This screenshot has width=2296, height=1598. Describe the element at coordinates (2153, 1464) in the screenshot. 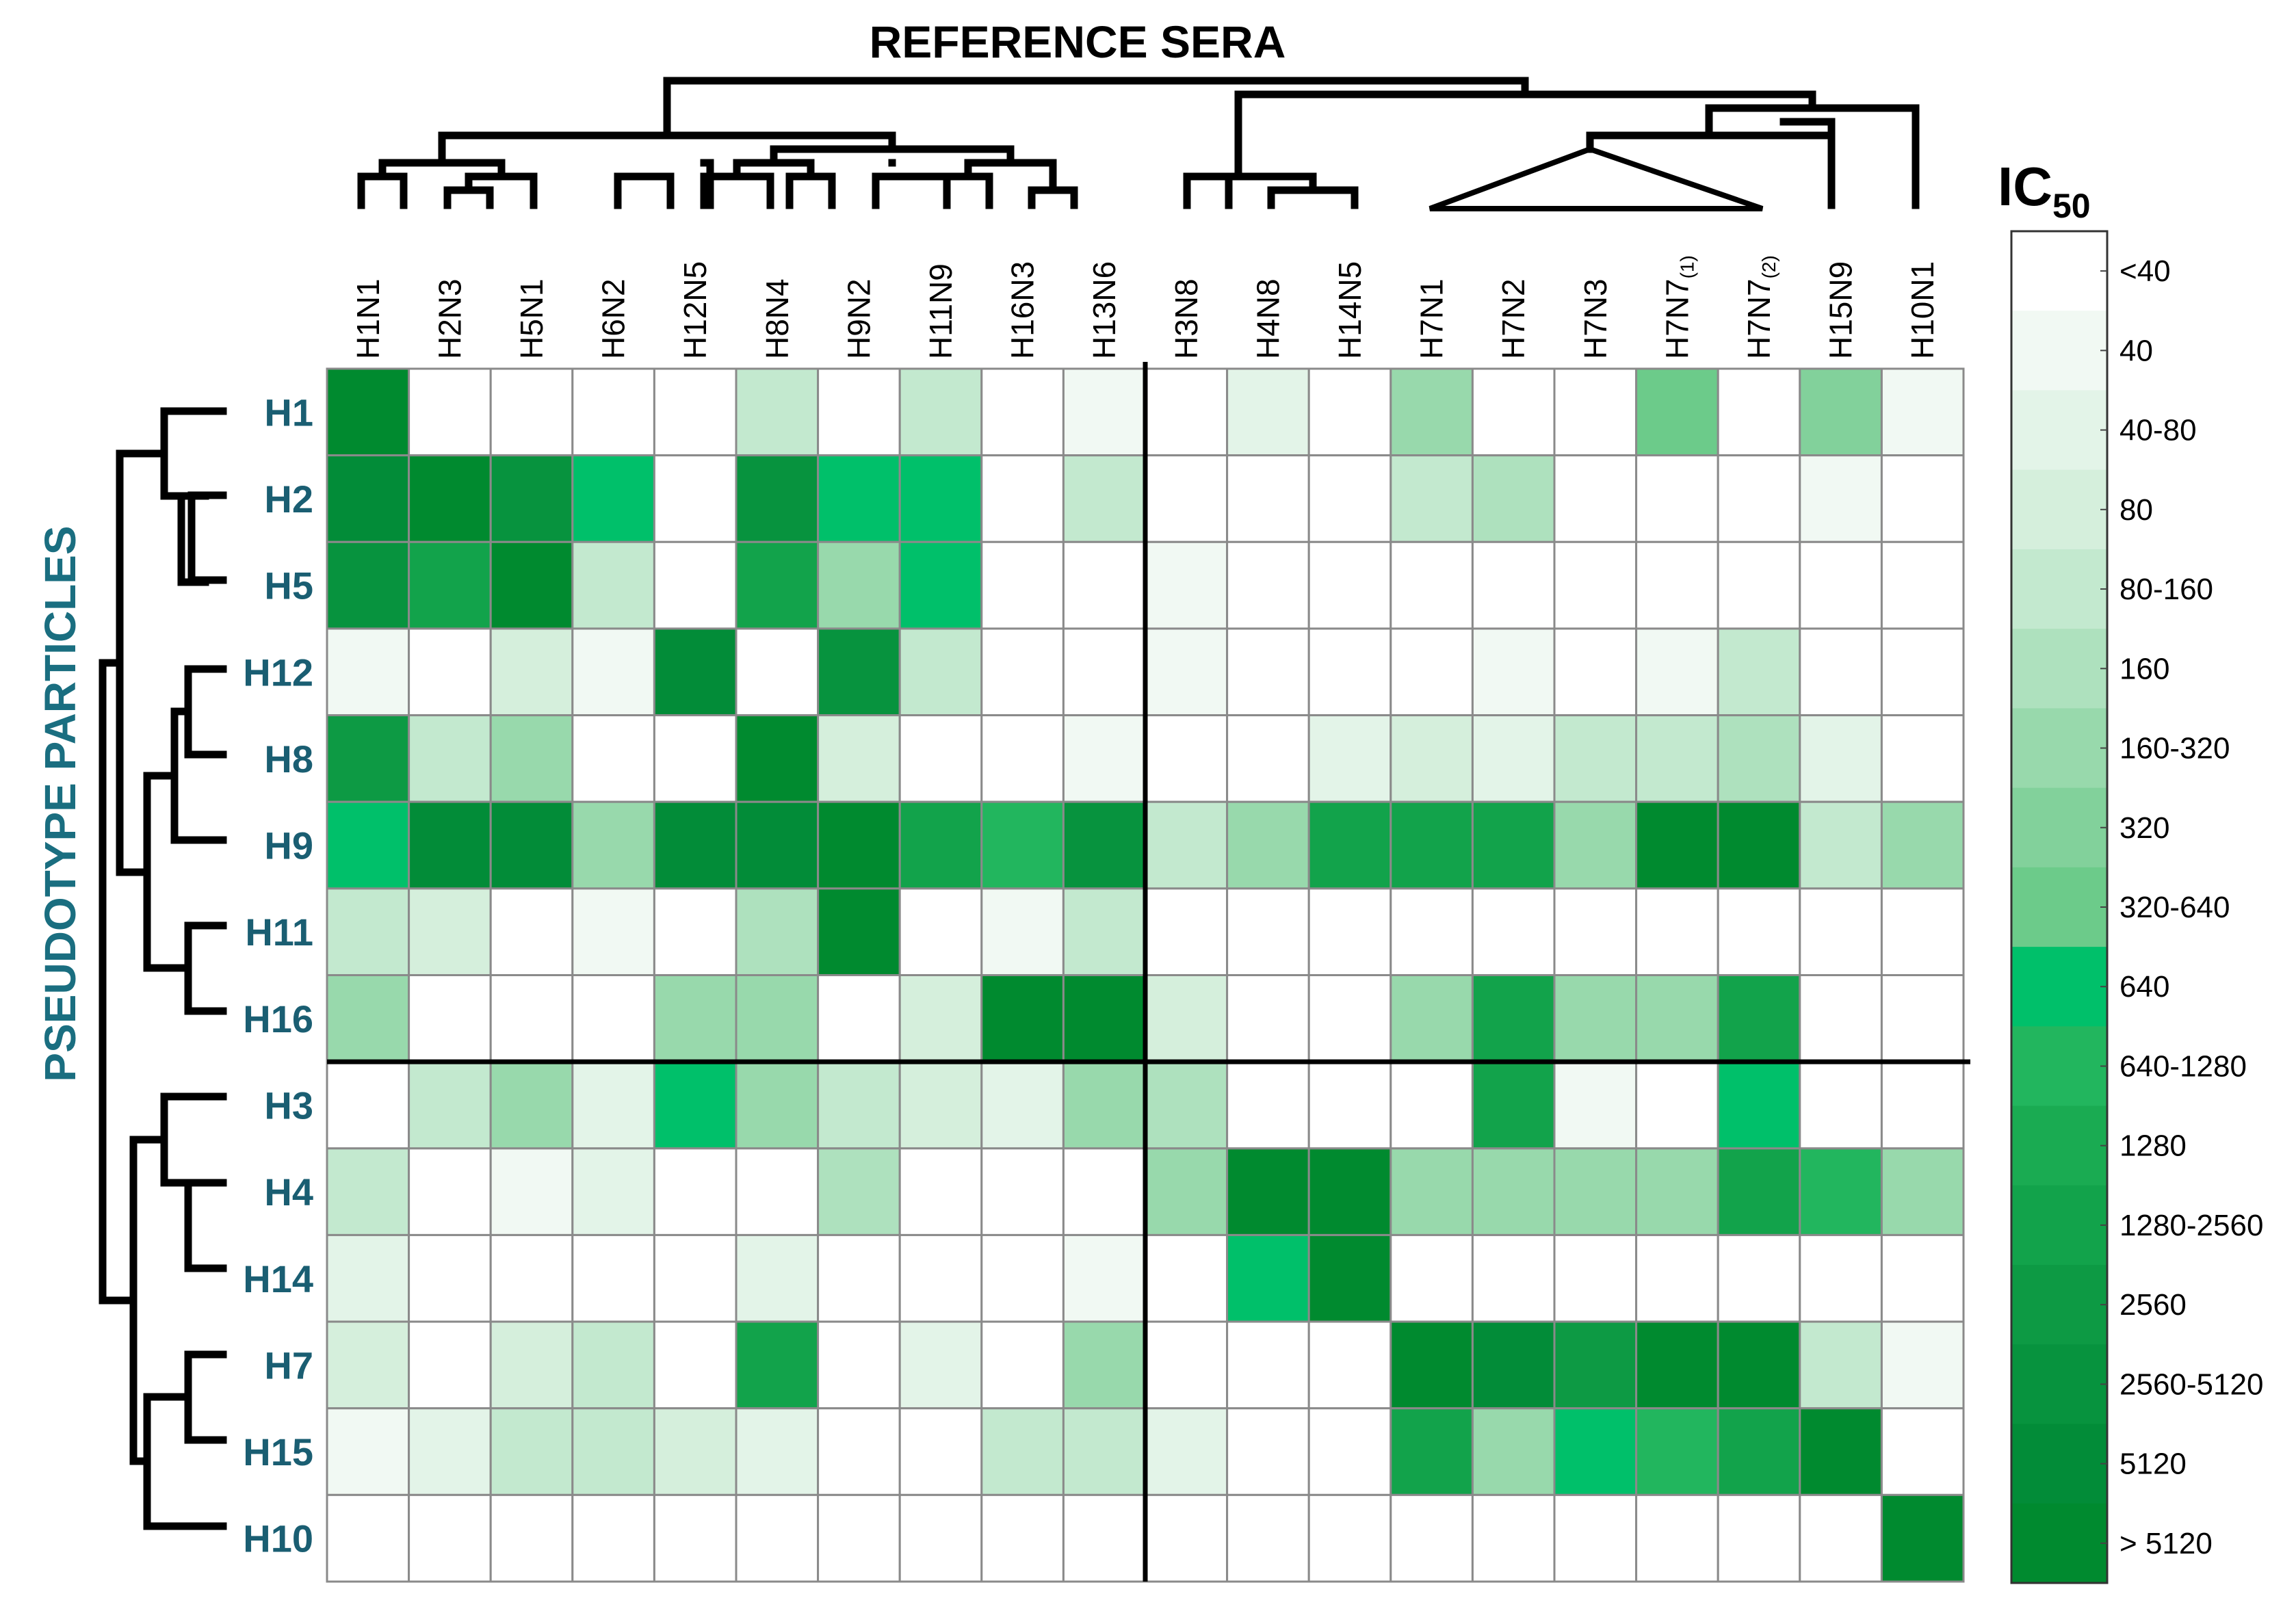

I see `legend-label-15: 5120` at that location.